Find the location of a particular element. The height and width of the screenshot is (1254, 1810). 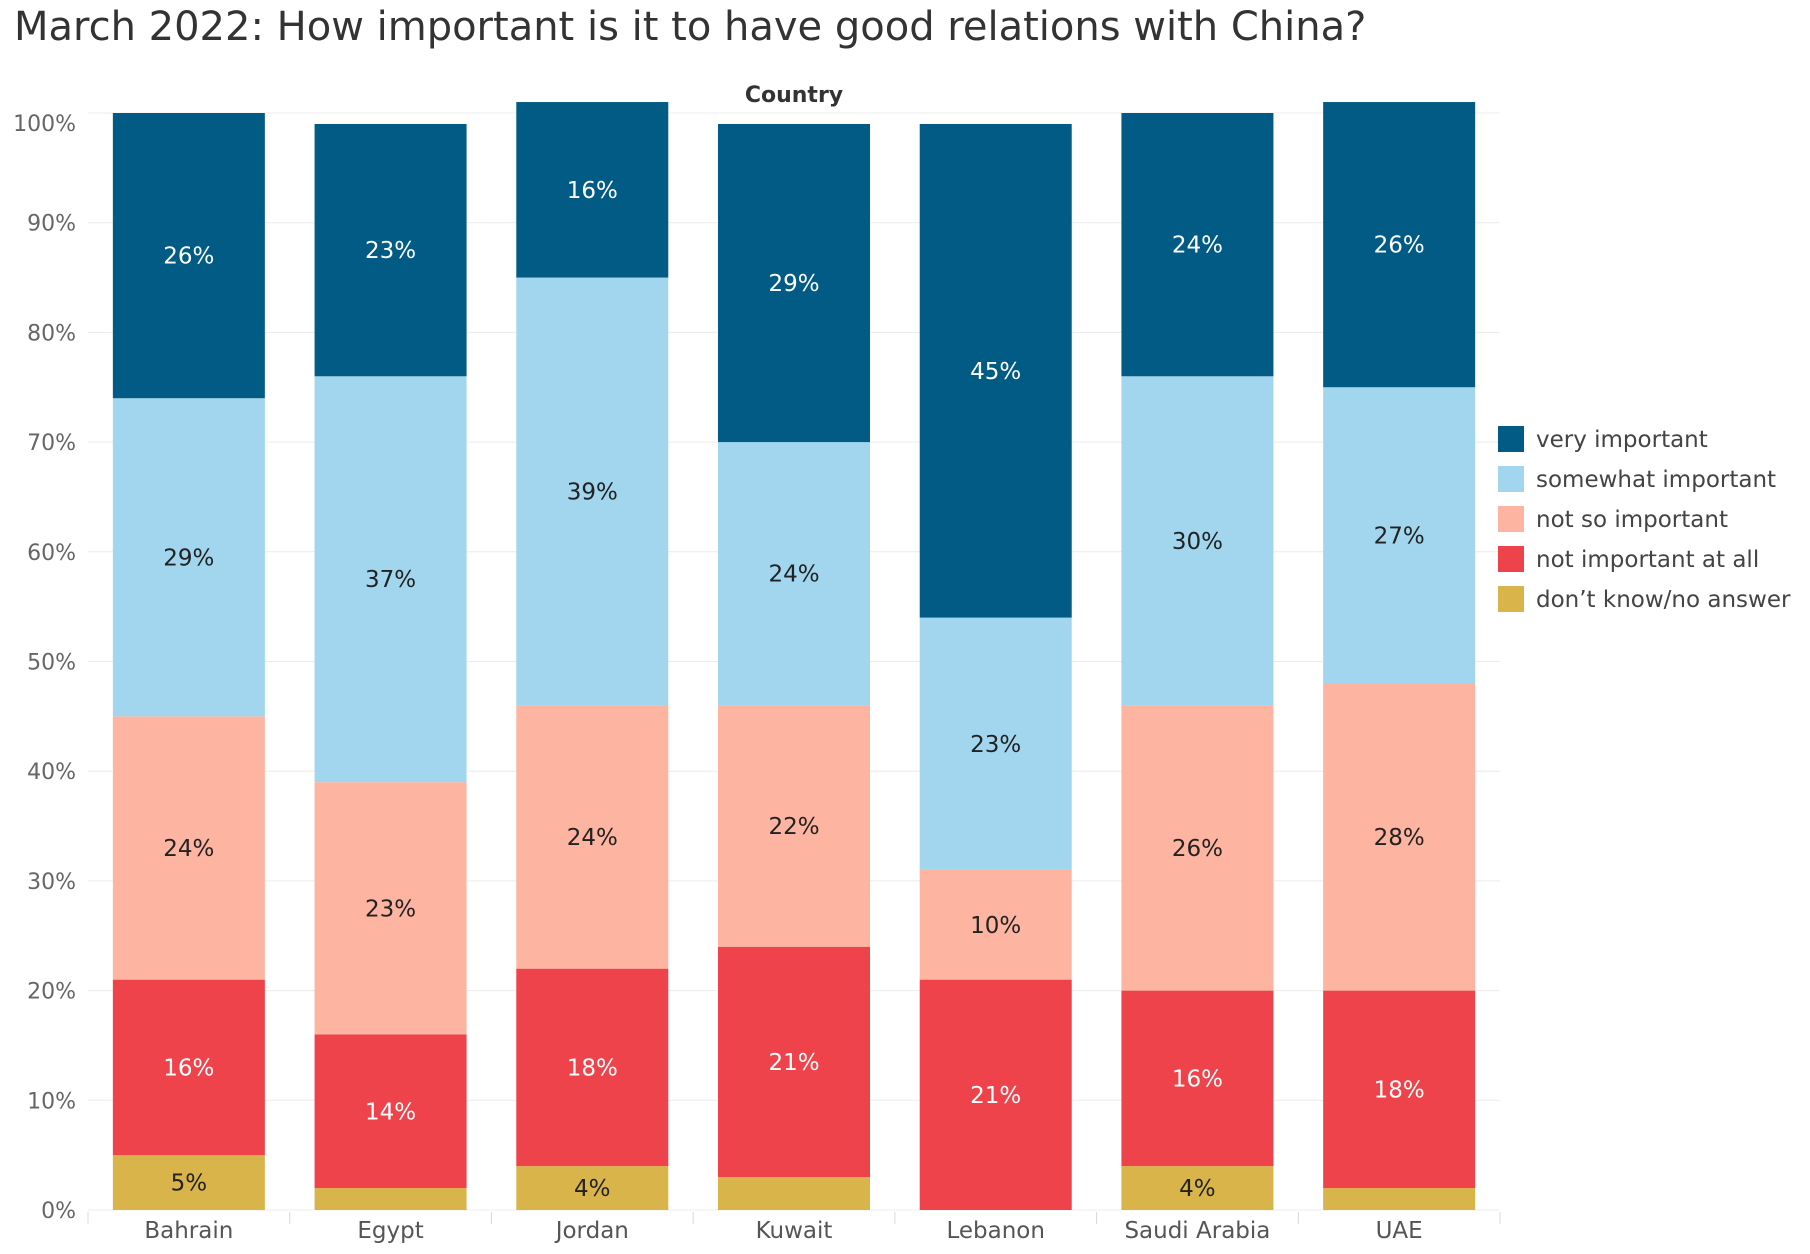

y-tick-label: 80% is located at coordinates (51, 333).